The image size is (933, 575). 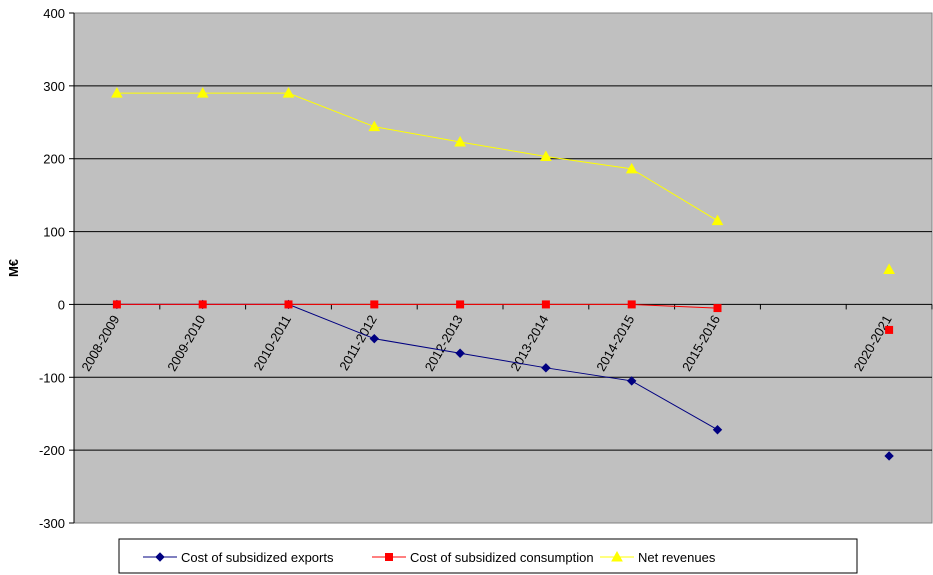 What do you see at coordinates (54, 232) in the screenshot?
I see `y-tick-label: 100` at bounding box center [54, 232].